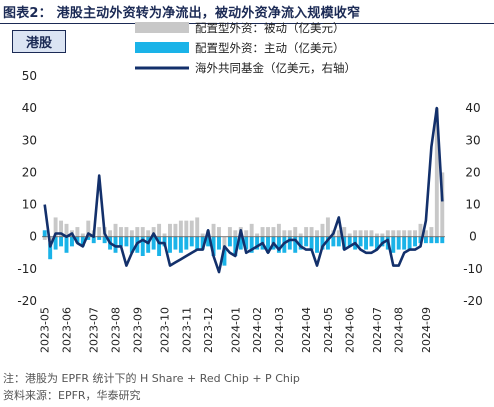  What do you see at coordinates (162, 47) in the screenshot?
I see `legend-swatch-active` at bounding box center [162, 47].